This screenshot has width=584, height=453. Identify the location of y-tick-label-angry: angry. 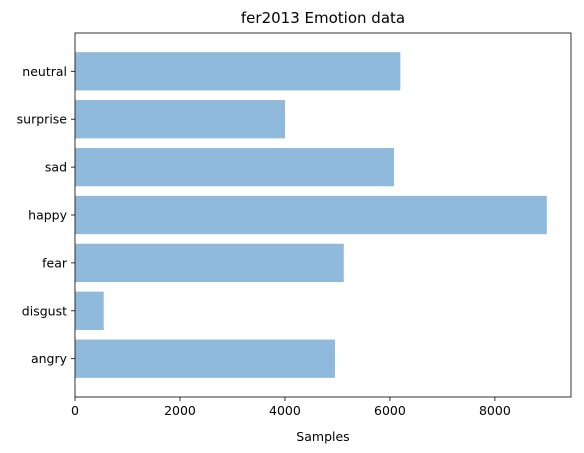
(49, 358).